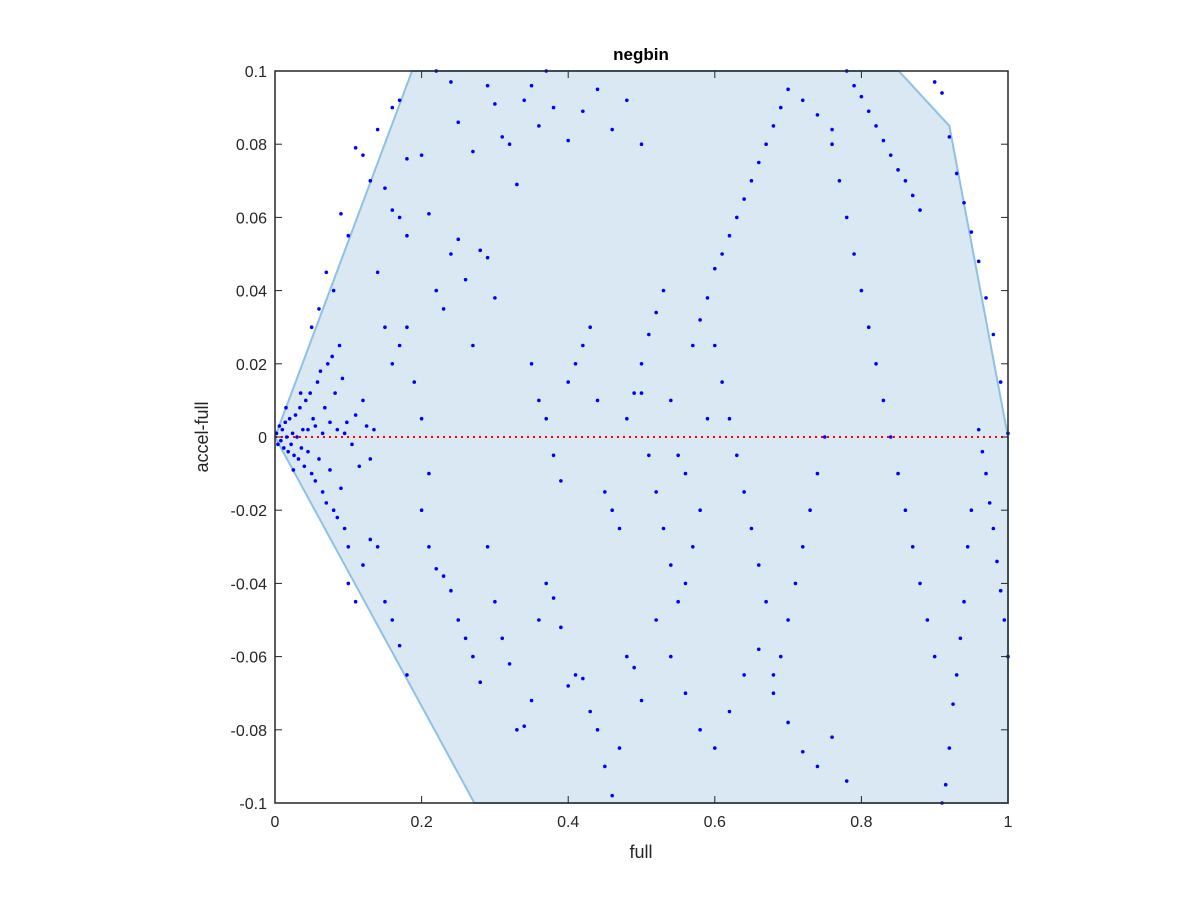 This screenshot has width=1200, height=900. I want to click on y-tick-label: 0.04, so click(251, 292).